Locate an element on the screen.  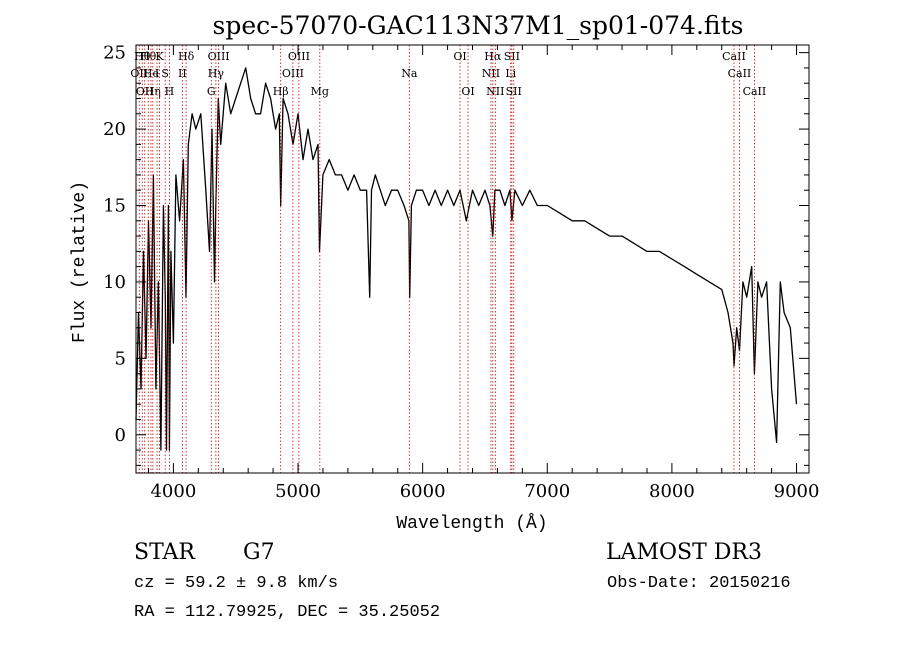
x-tick-label: 5000 is located at coordinates (298, 491).